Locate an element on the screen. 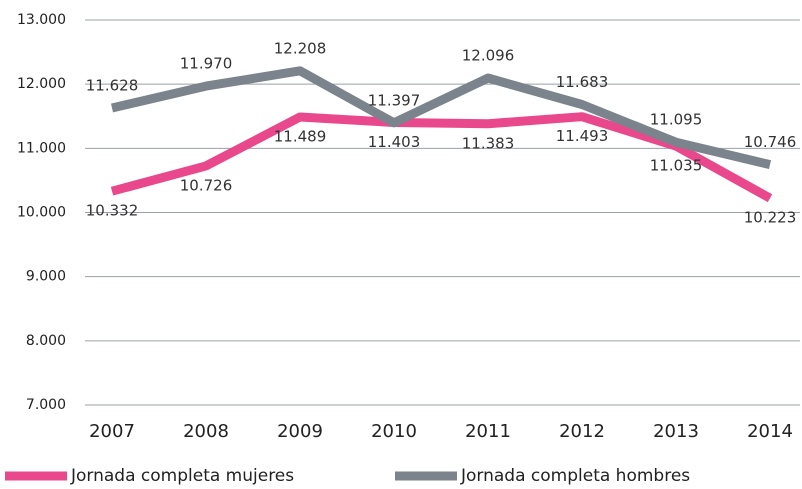 This screenshot has width=802, height=489. data-label: 11.383 is located at coordinates (488, 143).